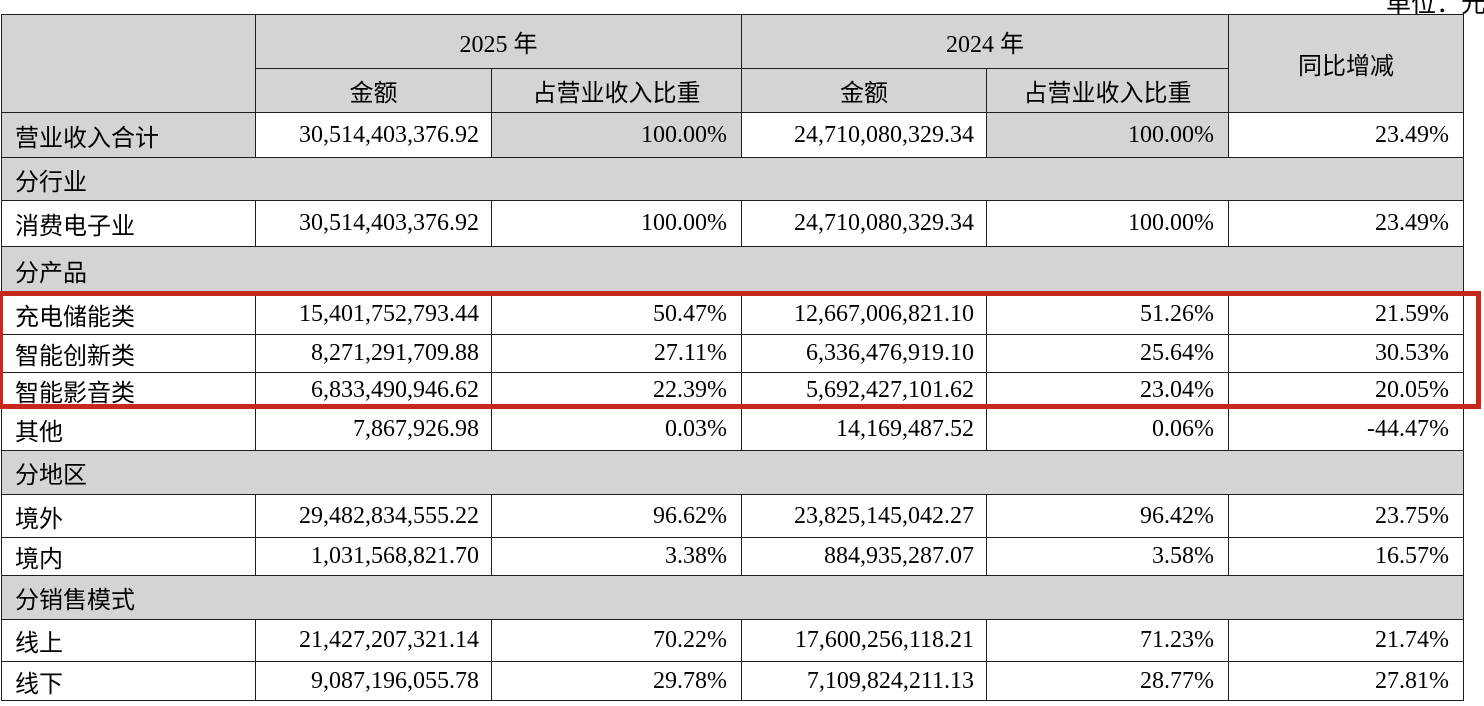  What do you see at coordinates (616, 90) in the screenshot?
I see `share-2025-header: 占营业收入比重` at bounding box center [616, 90].